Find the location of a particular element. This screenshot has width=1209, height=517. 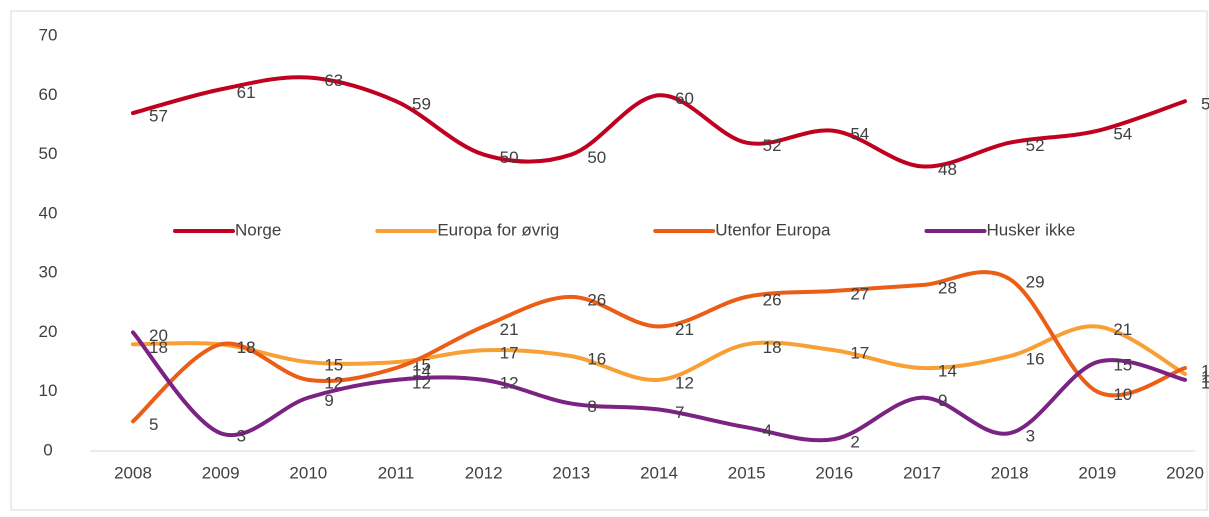

y-tick-label: 50 is located at coordinates (48, 153).